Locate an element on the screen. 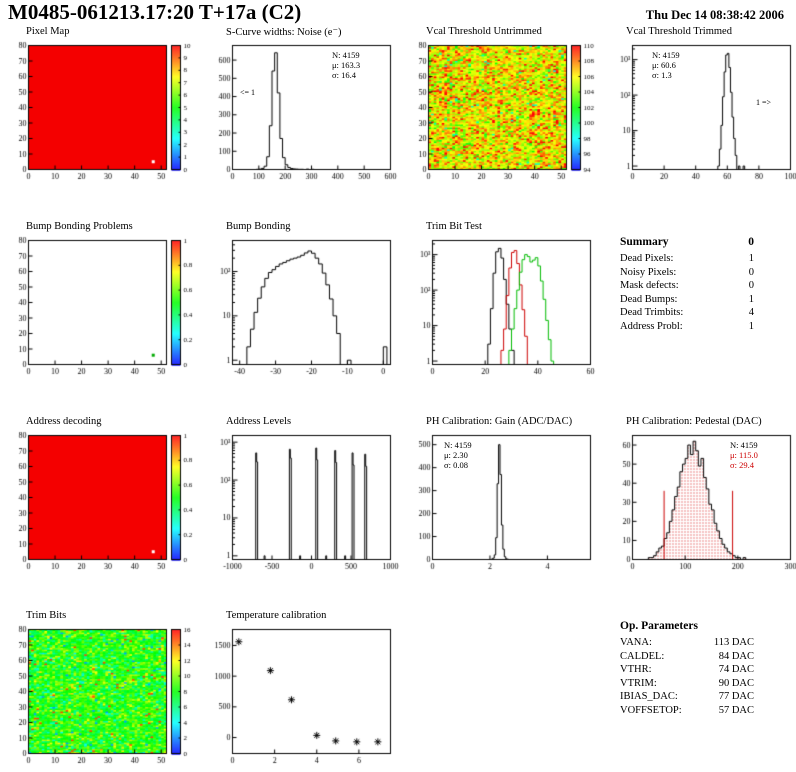 Image resolution: width=796 pixels, height=772 pixels. op-param-value: 84 DAC is located at coordinates (736, 656).